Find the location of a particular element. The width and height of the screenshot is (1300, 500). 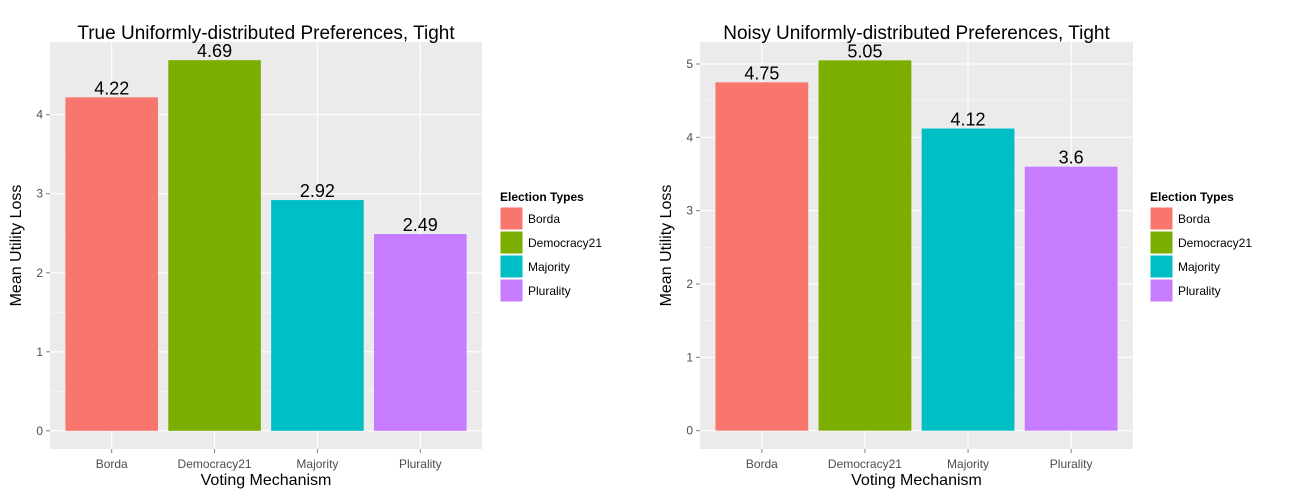

data-label: 4.69 is located at coordinates (214, 51).